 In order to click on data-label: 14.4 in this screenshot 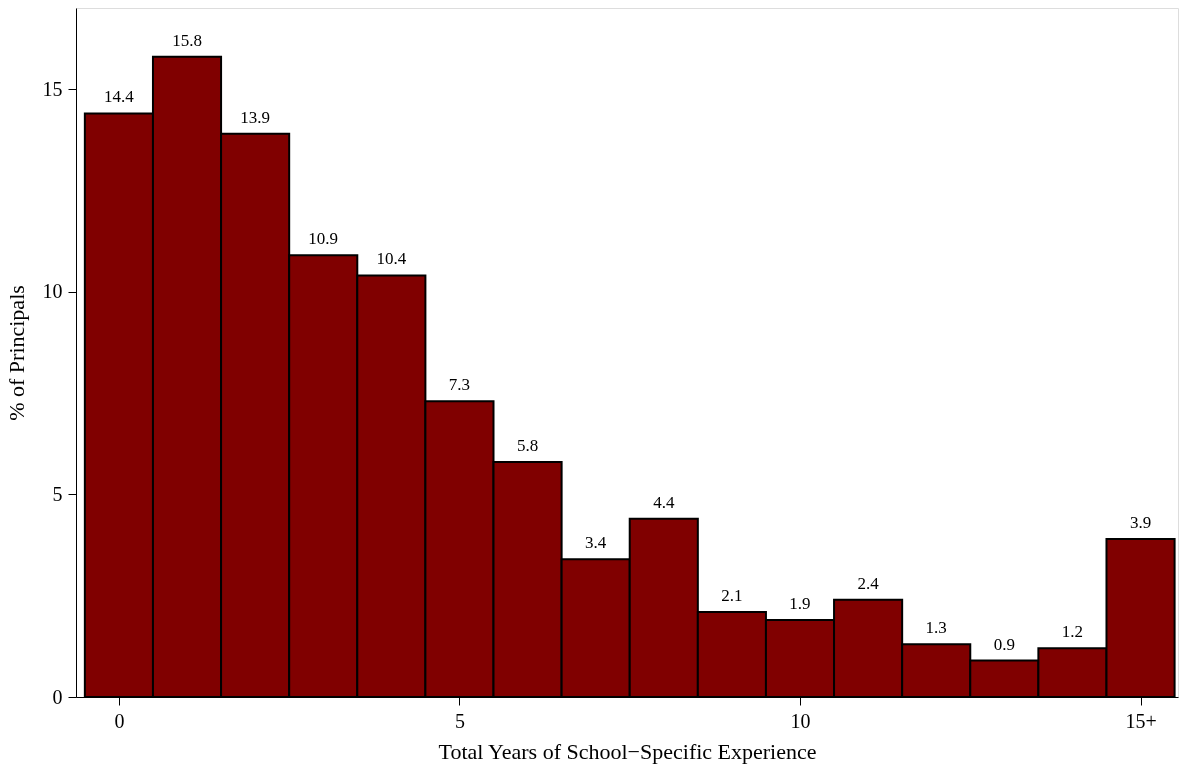, I will do `click(119, 97)`.